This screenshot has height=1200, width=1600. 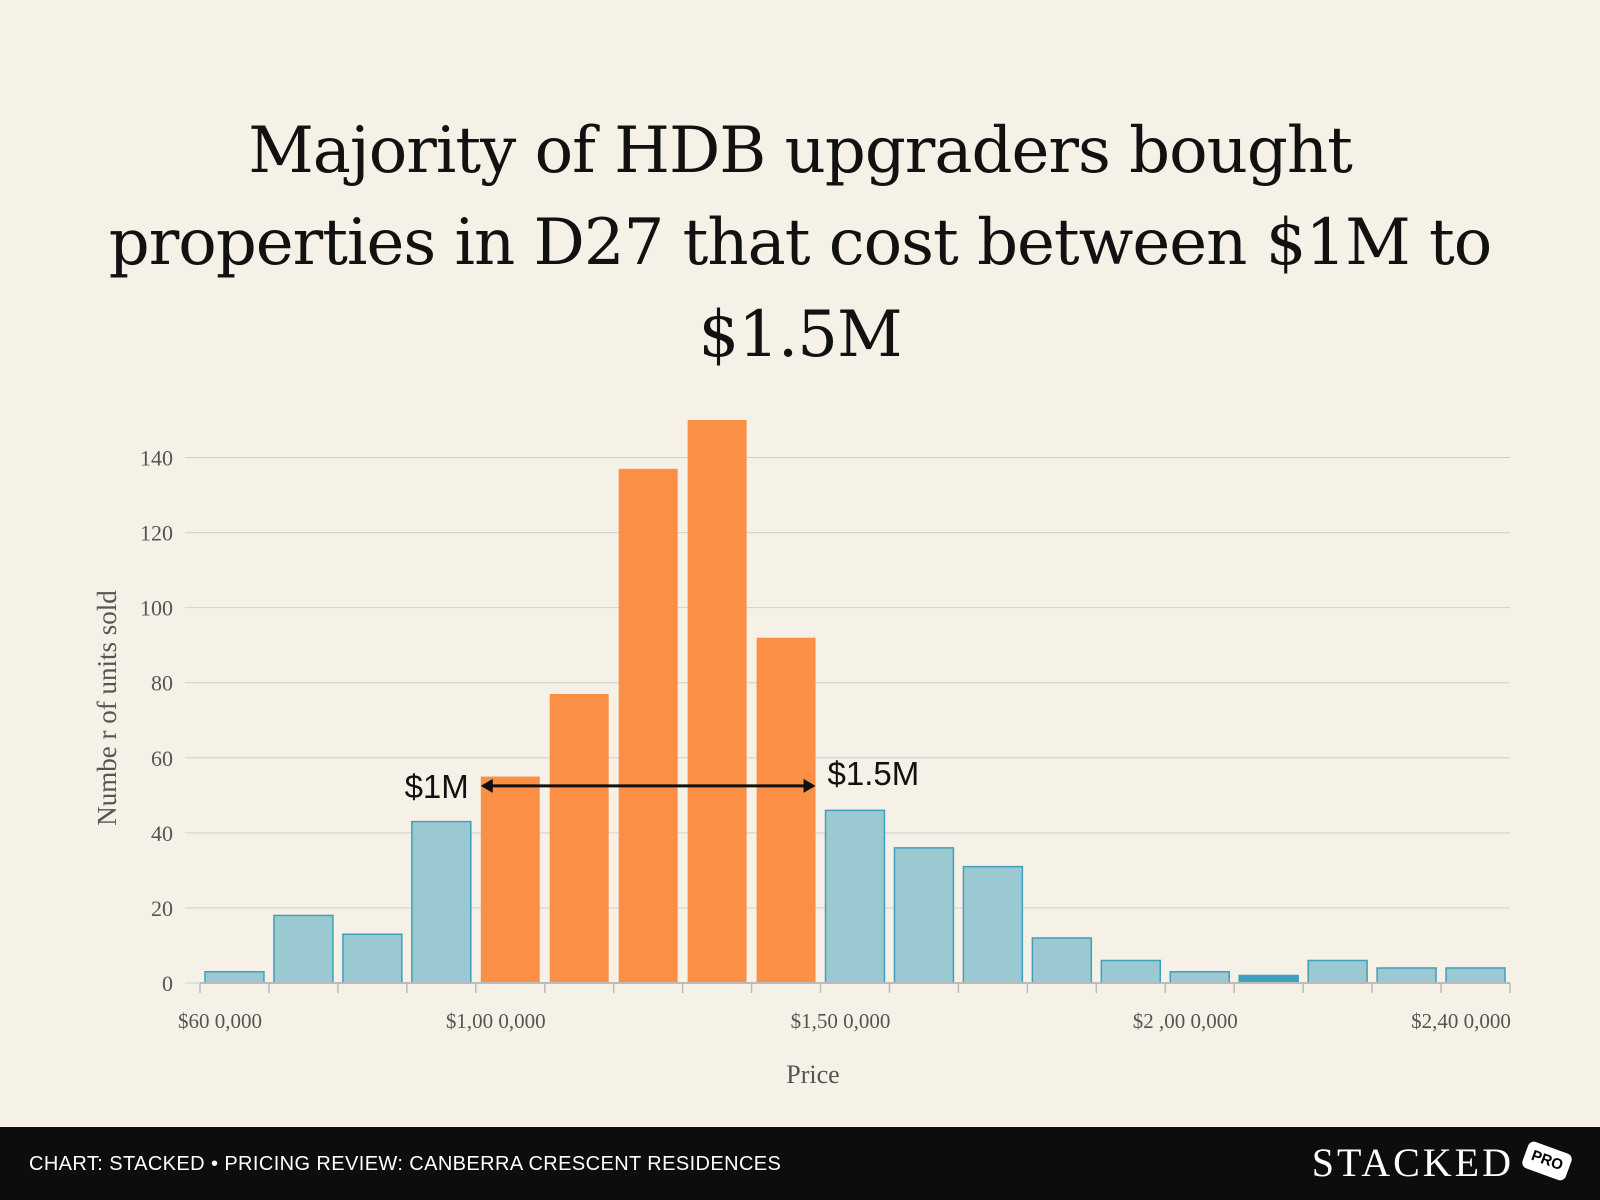 I want to click on x-tick-label: $1,00 0,000, so click(x=496, y=1021).